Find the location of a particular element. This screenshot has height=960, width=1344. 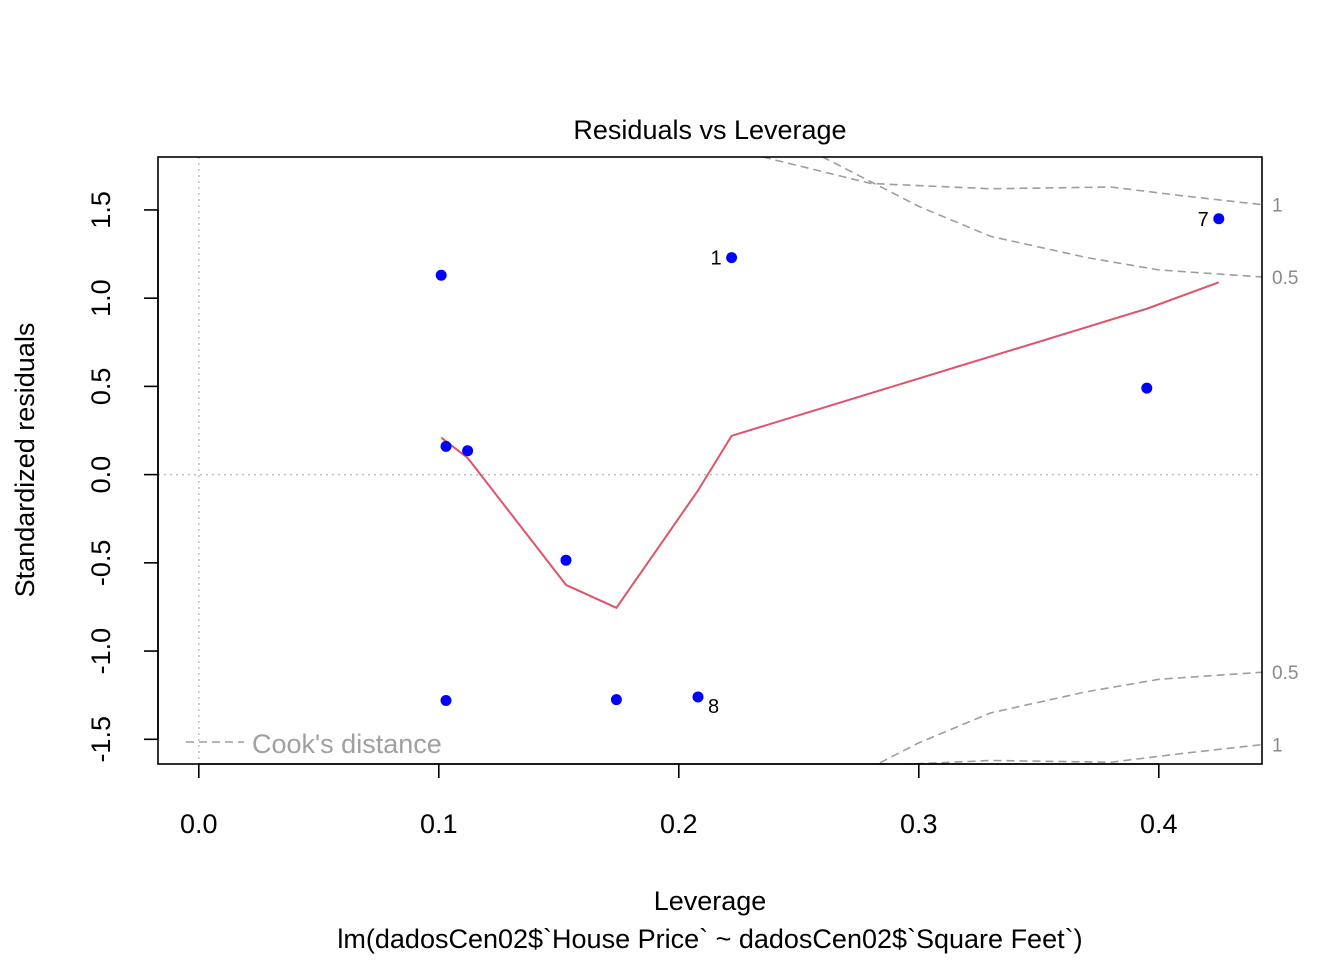

x-axis-label: Leverage is located at coordinates (710, 901).